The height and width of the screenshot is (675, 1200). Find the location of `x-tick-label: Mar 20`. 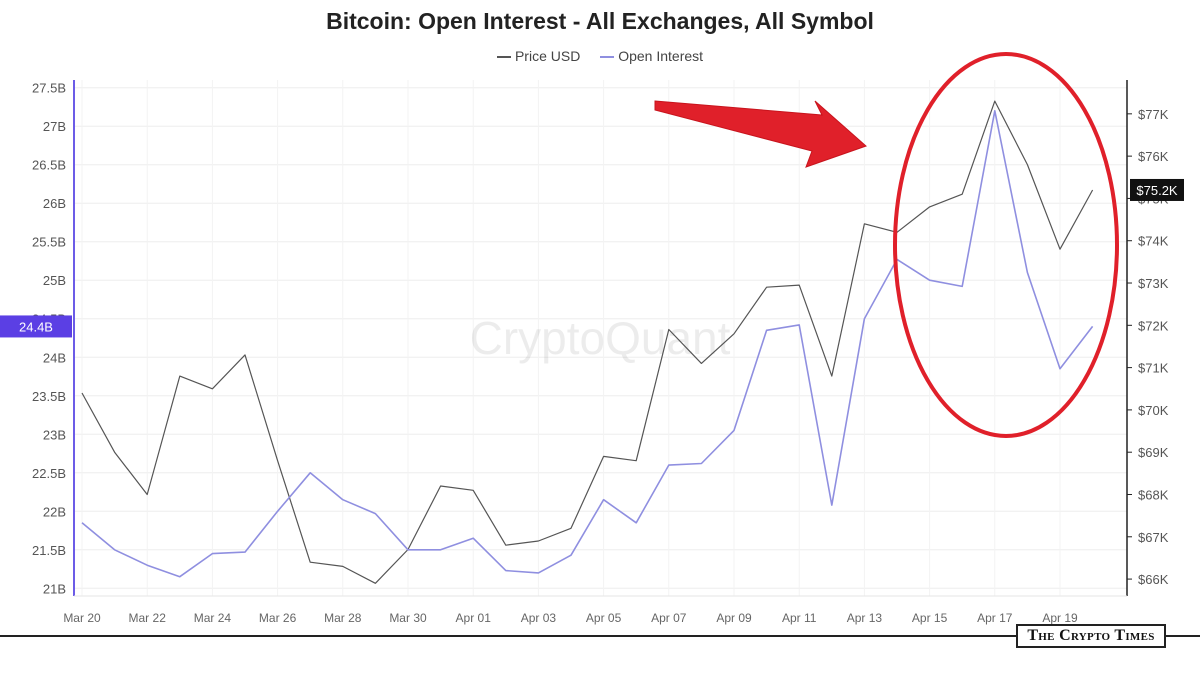

x-tick-label: Mar 20 is located at coordinates (82, 618).